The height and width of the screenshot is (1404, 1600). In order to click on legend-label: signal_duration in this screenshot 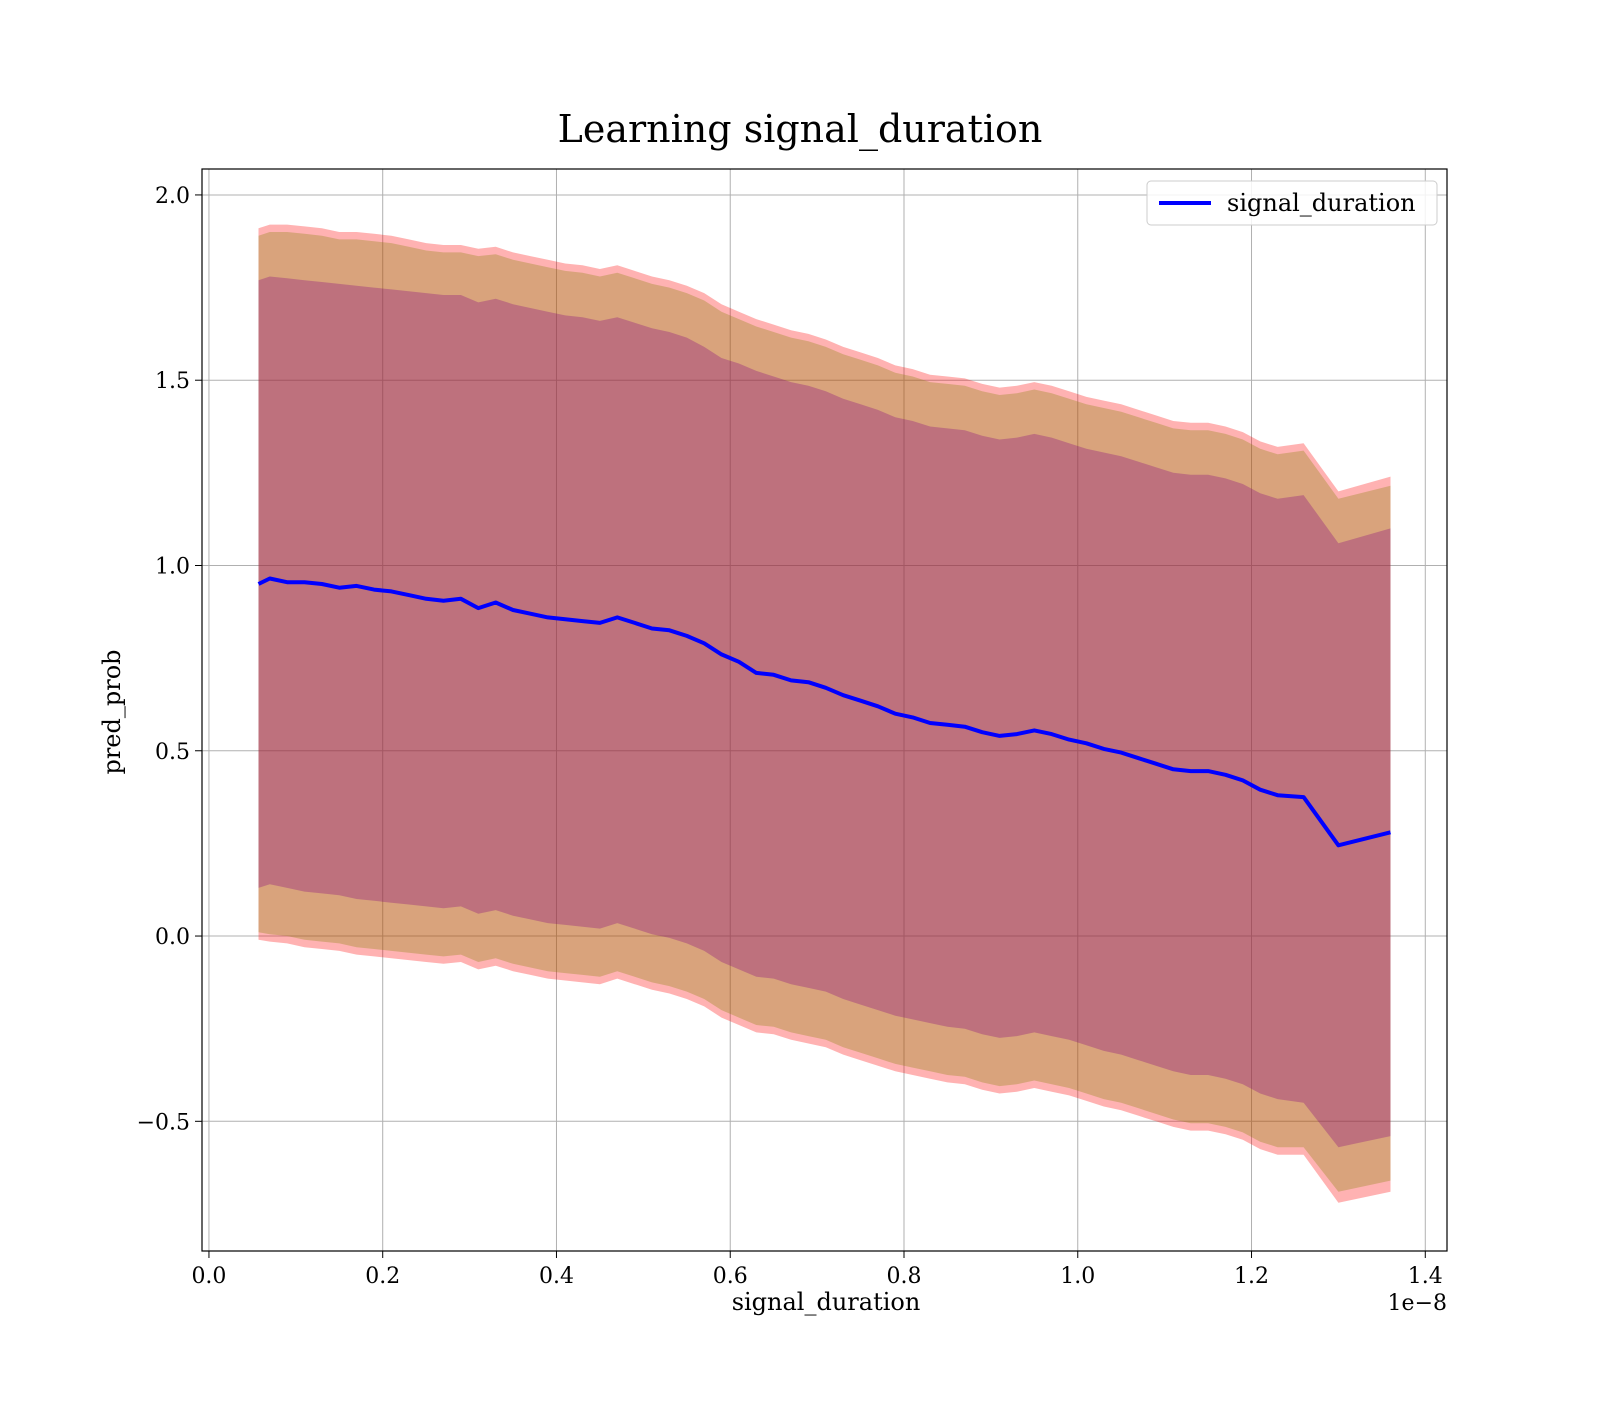, I will do `click(1321, 203)`.